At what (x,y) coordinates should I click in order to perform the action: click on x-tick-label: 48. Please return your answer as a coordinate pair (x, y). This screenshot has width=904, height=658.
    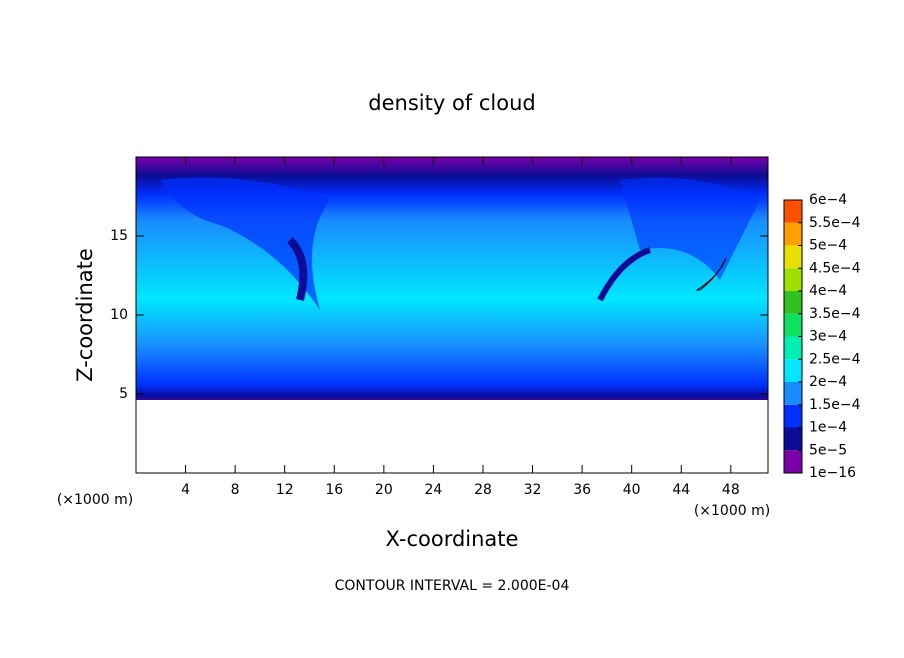
    Looking at the image, I should click on (731, 490).